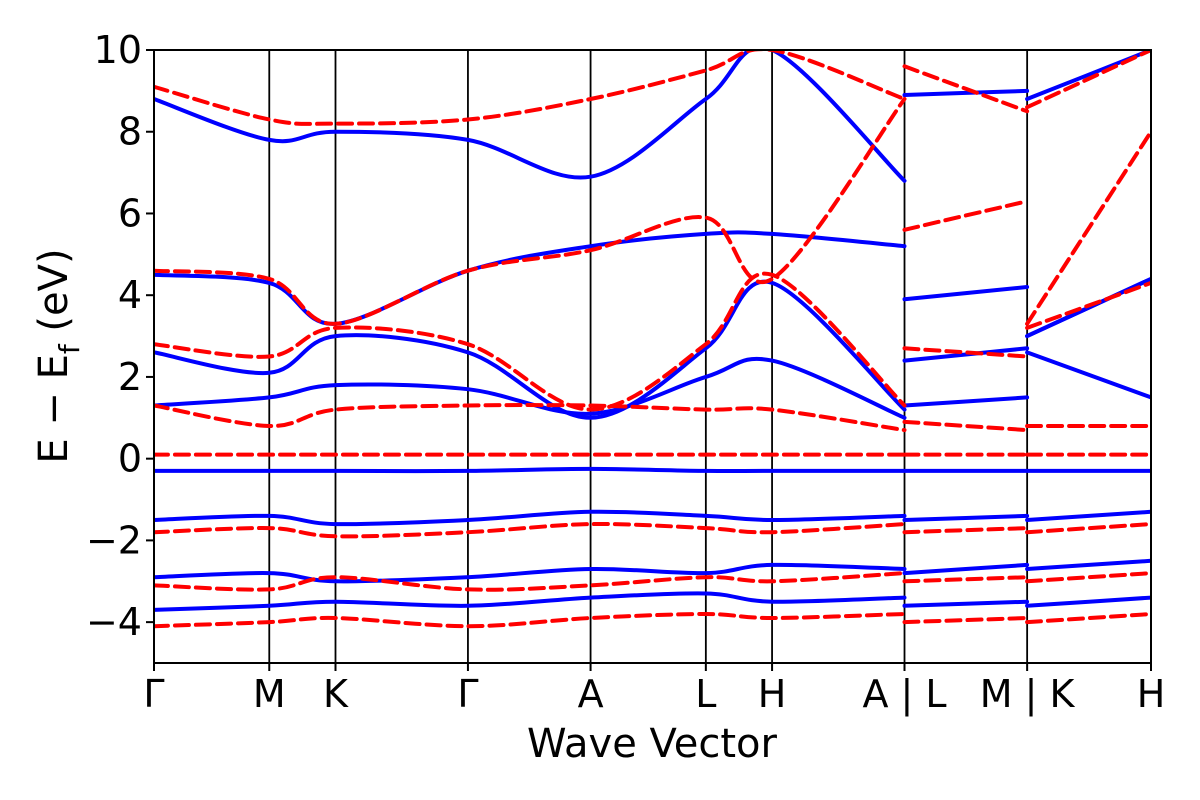  What do you see at coordinates (130, 213) in the screenshot?
I see `y-tick-label: 6` at bounding box center [130, 213].